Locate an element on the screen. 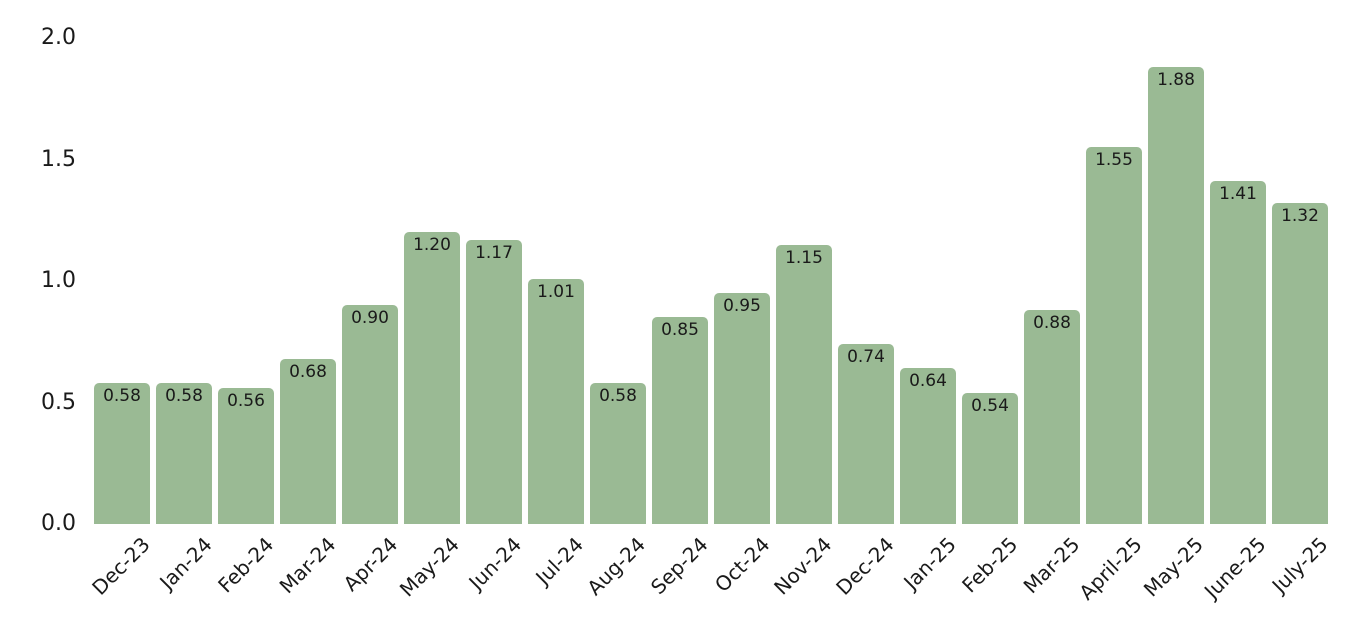 The height and width of the screenshot is (636, 1354). bar: 0.64 is located at coordinates (928, 446).